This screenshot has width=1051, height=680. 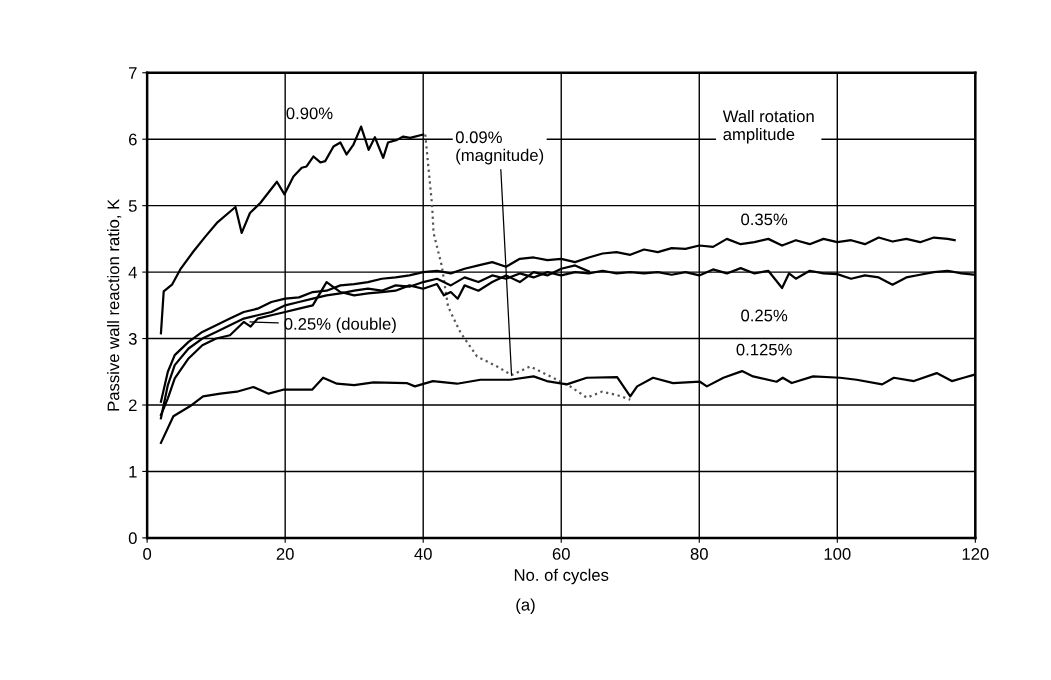 I want to click on y-tick-label: 7, so click(x=133, y=73).